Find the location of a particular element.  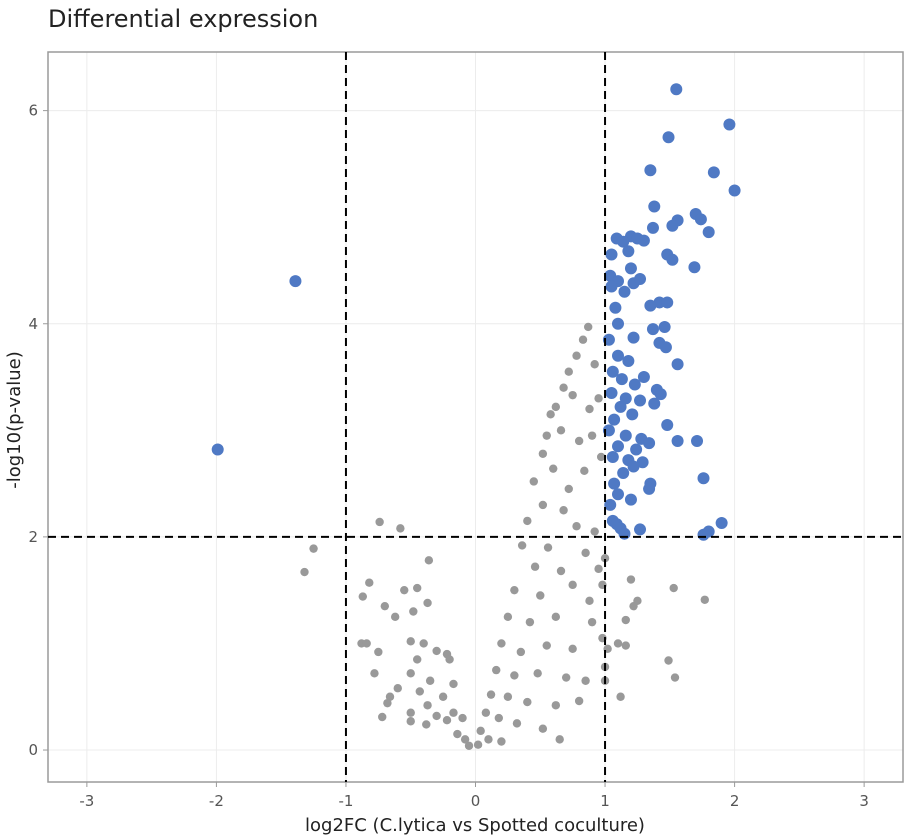

y-tick-label: 6 is located at coordinates (33, 111).